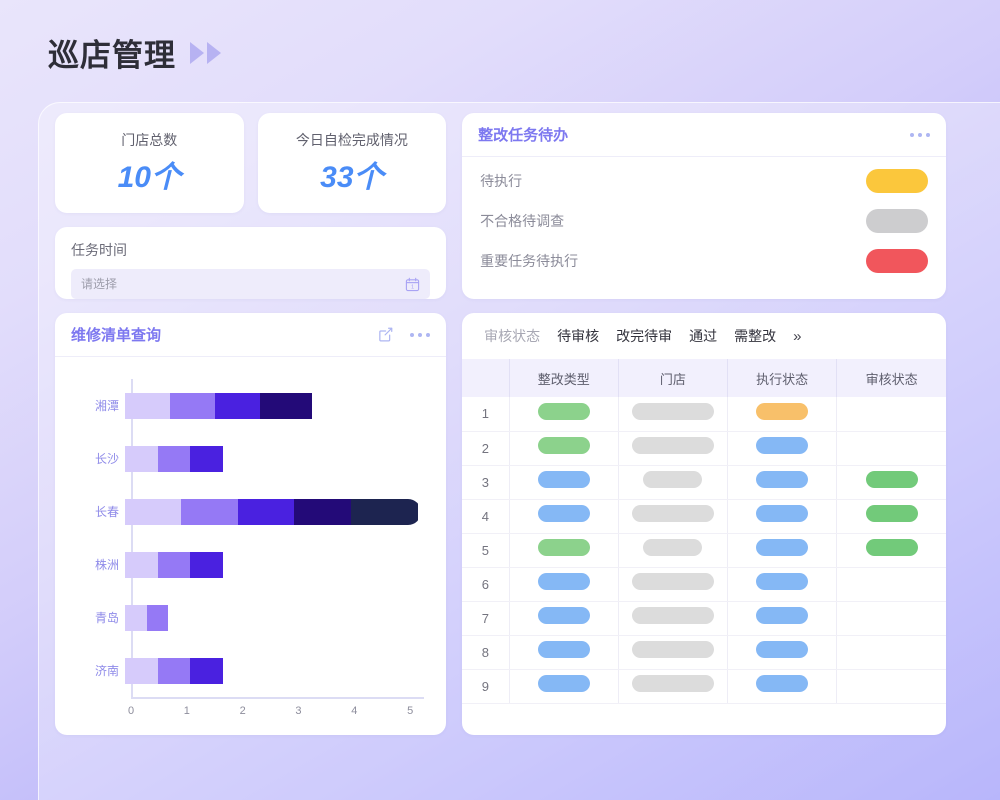 This screenshot has width=1000, height=800. What do you see at coordinates (578, 336) in the screenshot?
I see `tab-1: 待审核` at bounding box center [578, 336].